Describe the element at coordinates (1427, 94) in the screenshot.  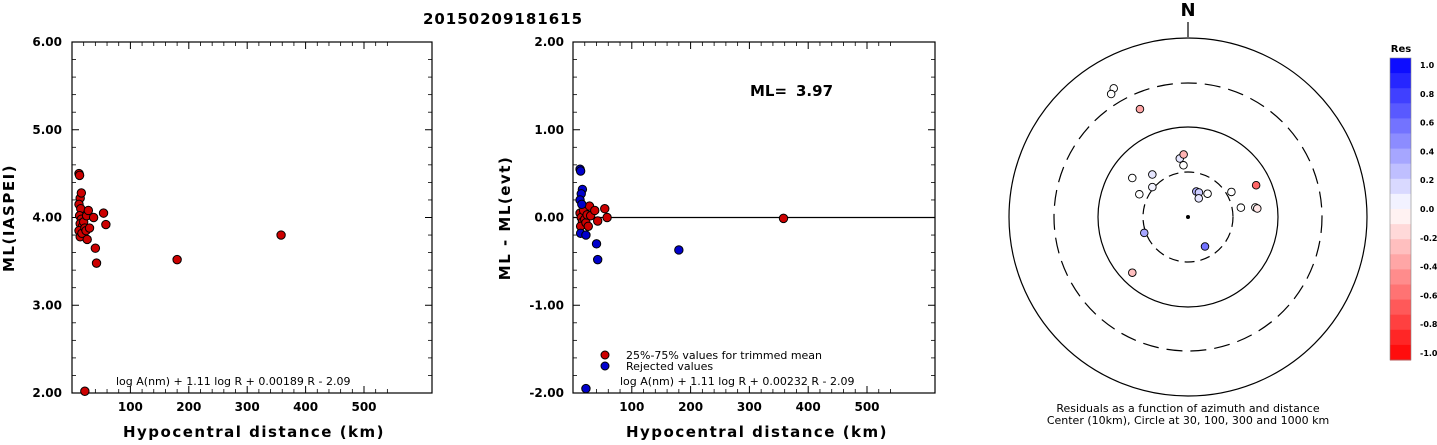
I see `colorbar-label: 0.8` at that location.